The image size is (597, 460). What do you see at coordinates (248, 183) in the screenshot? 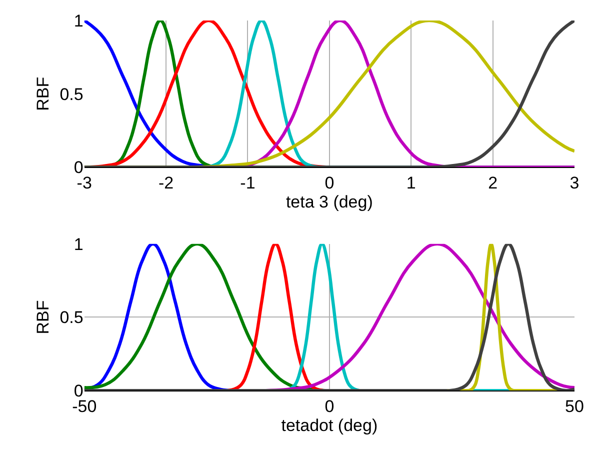
I see `x-tick-label: -1` at bounding box center [248, 183].